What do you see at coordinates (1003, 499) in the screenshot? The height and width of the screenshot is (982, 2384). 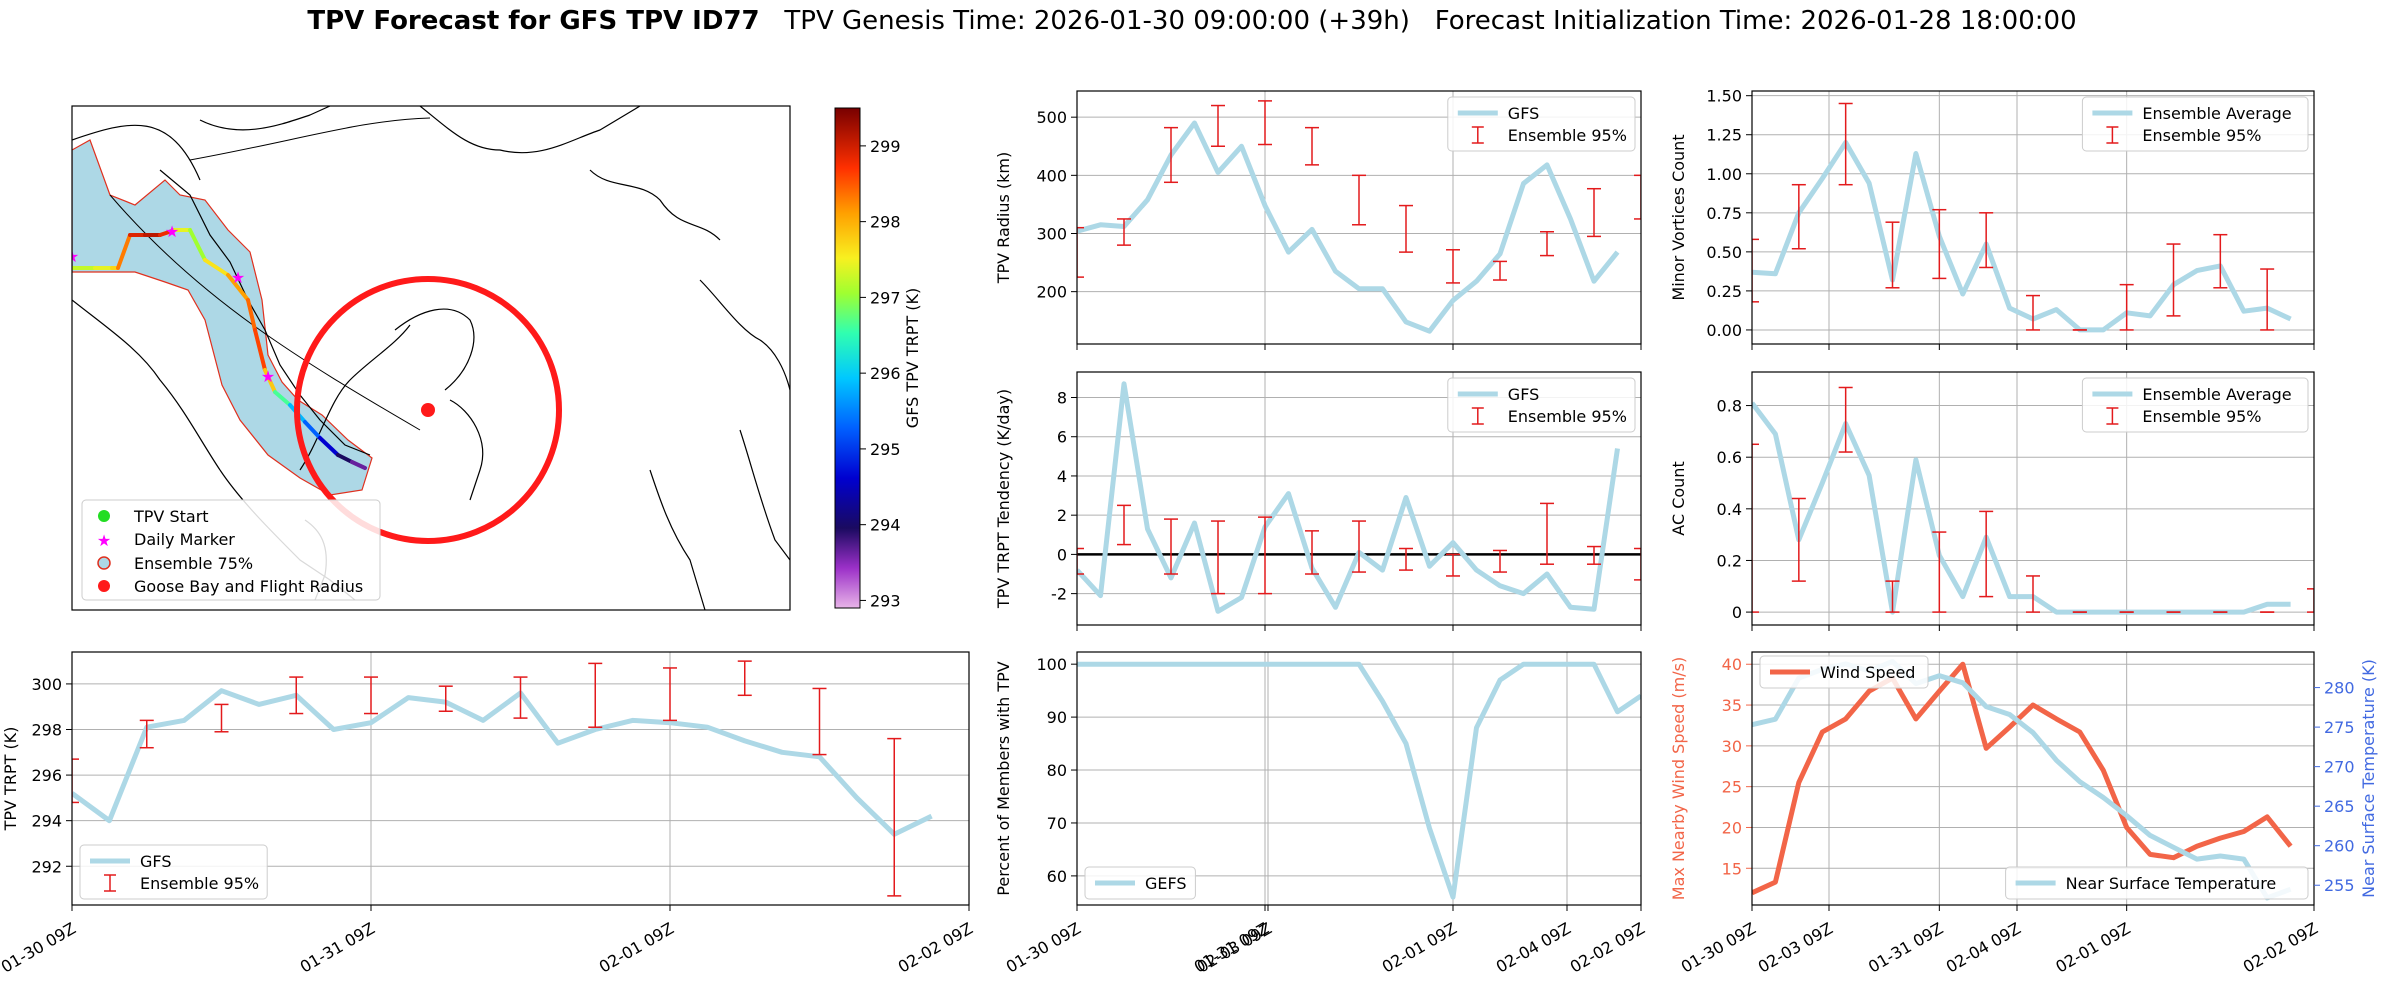 I see `y-axis-label: TPV TRPT Tendency (K/day)` at bounding box center [1003, 499].